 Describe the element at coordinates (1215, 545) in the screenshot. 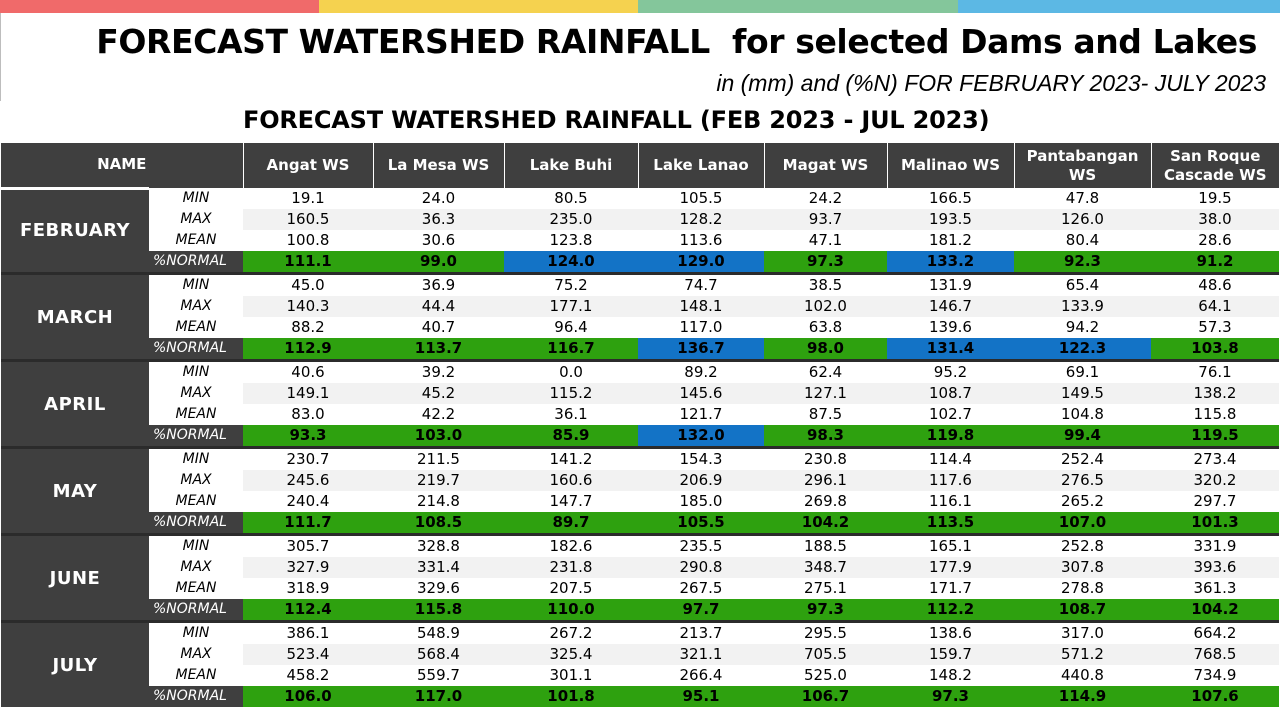

I see `value-cell: 331.9` at that location.